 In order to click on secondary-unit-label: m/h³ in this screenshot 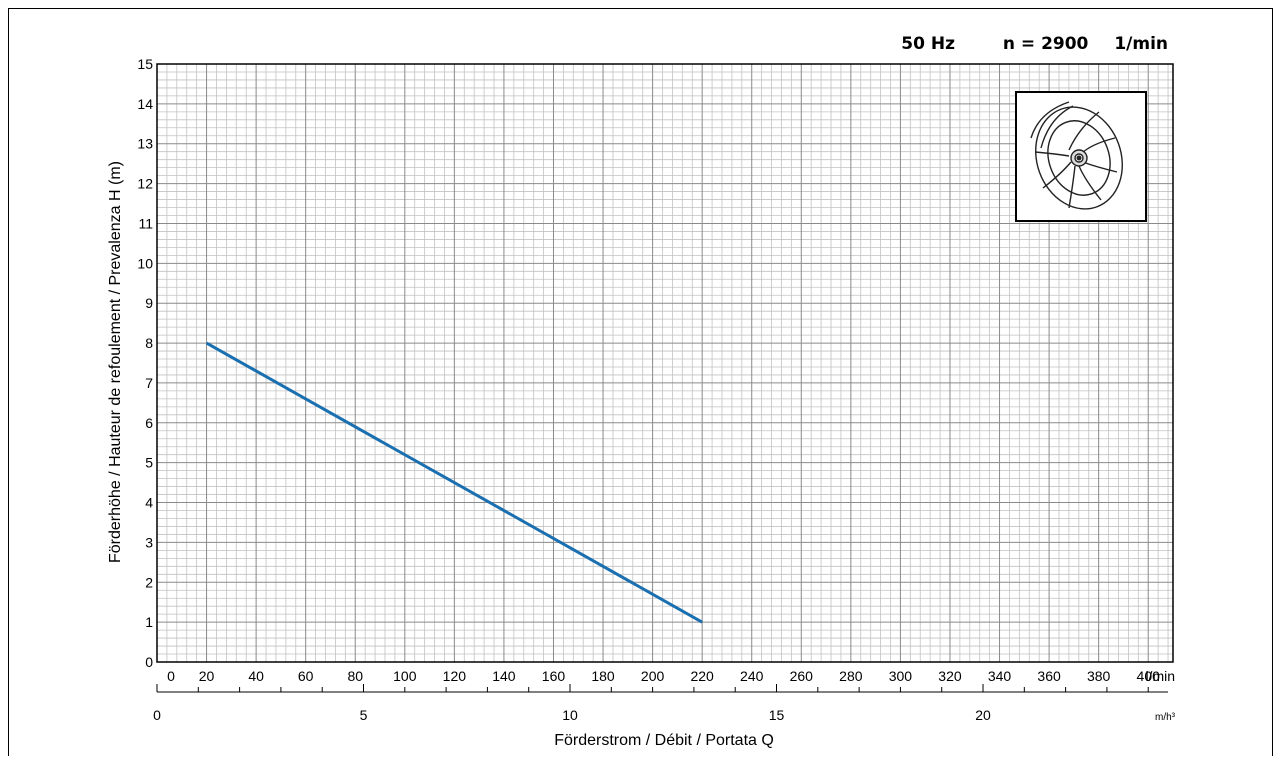, I will do `click(1165, 717)`.